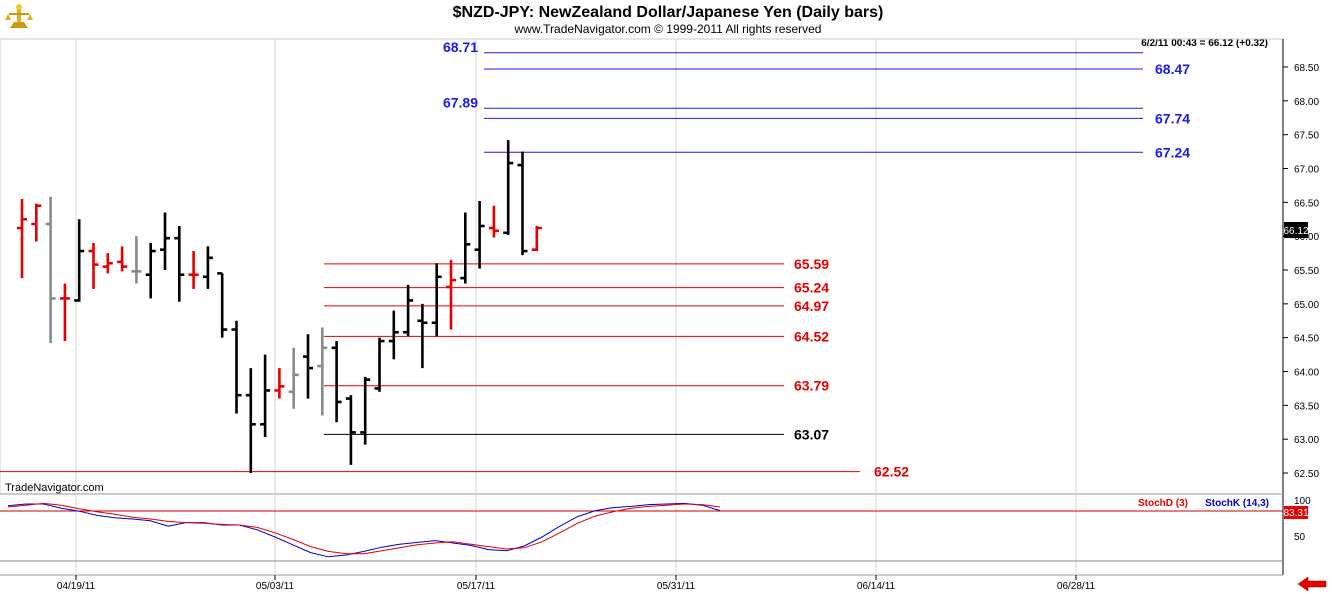 This screenshot has width=1336, height=594. What do you see at coordinates (876, 586) in the screenshot?
I see `time-tick-label: 06/14/11` at bounding box center [876, 586].